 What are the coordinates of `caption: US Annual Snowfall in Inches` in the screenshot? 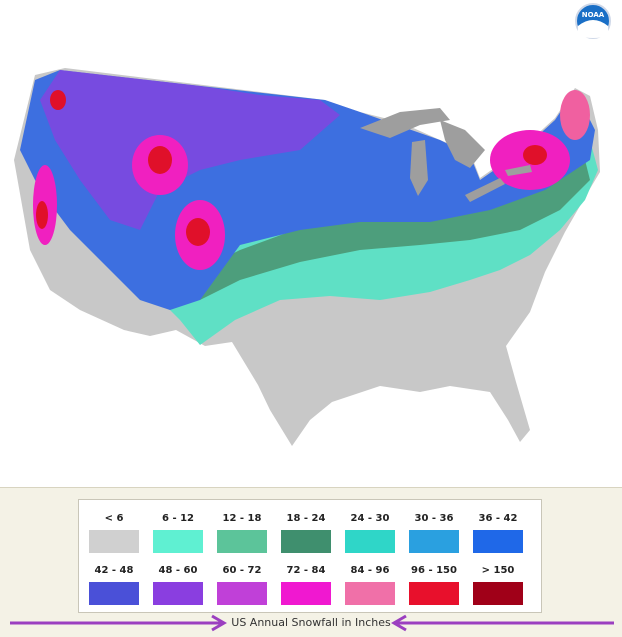 It's located at (311, 622).